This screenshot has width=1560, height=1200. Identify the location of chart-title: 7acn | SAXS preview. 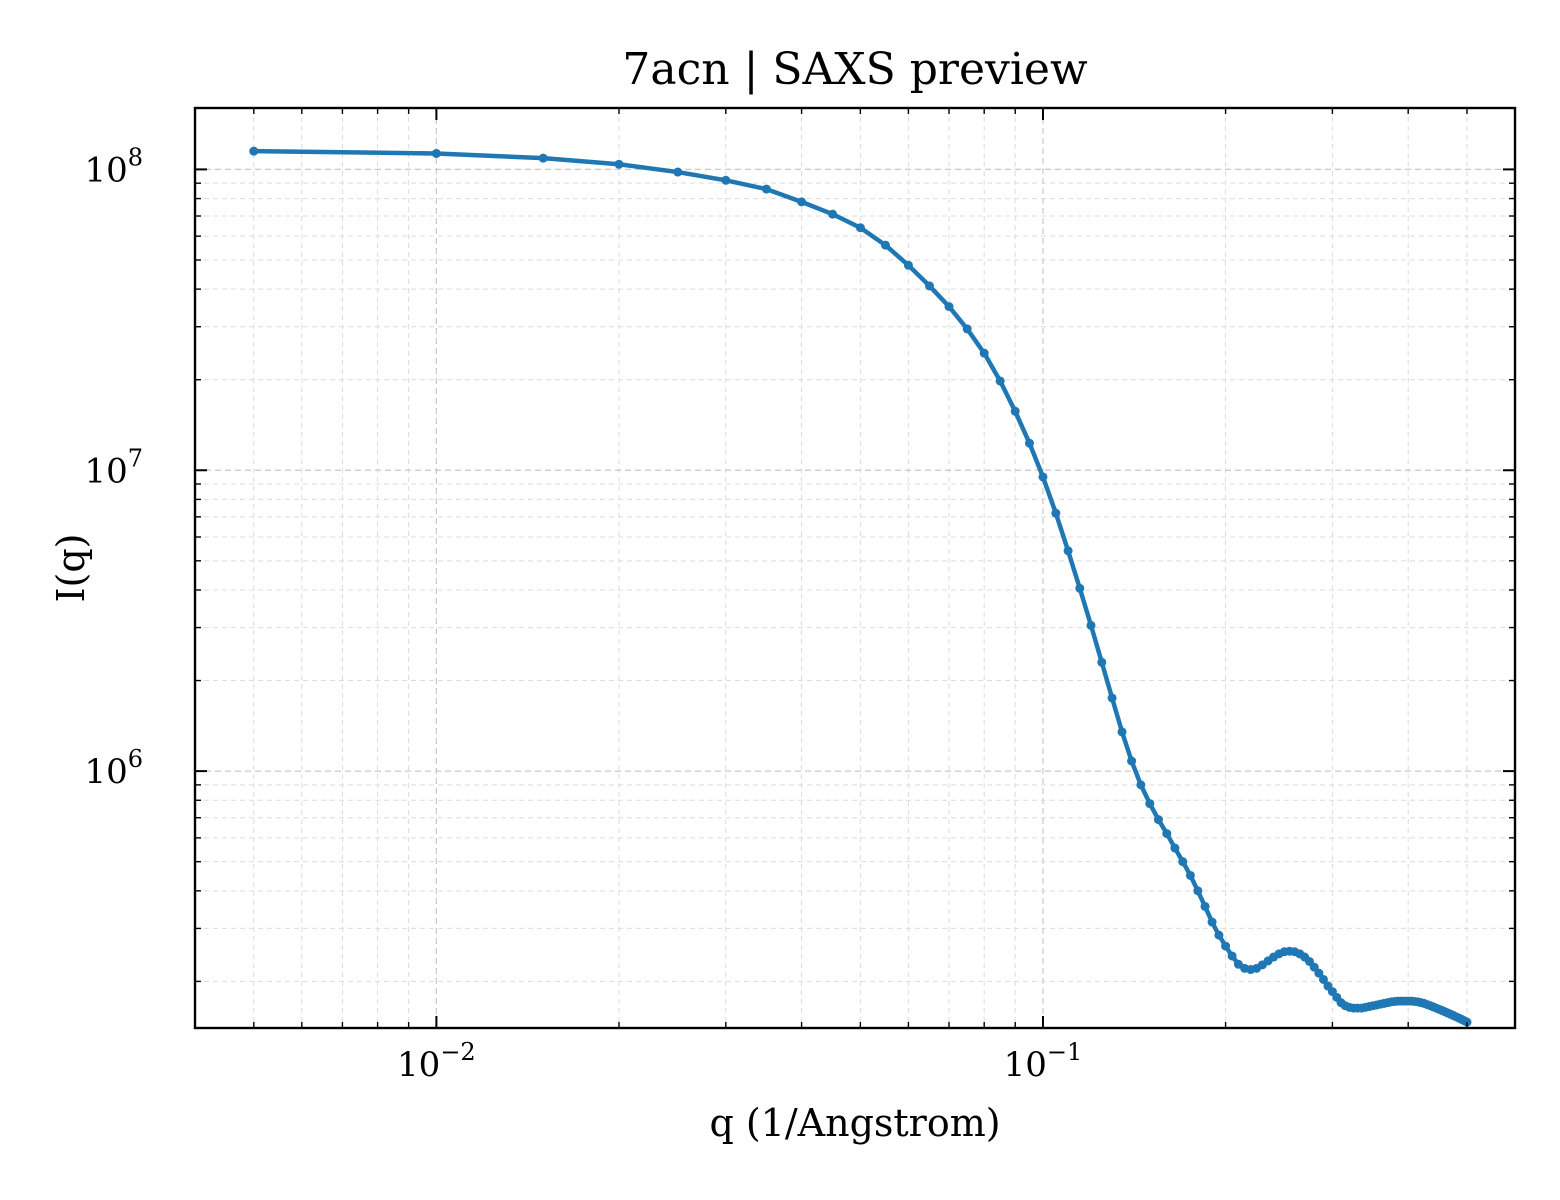
(855, 69).